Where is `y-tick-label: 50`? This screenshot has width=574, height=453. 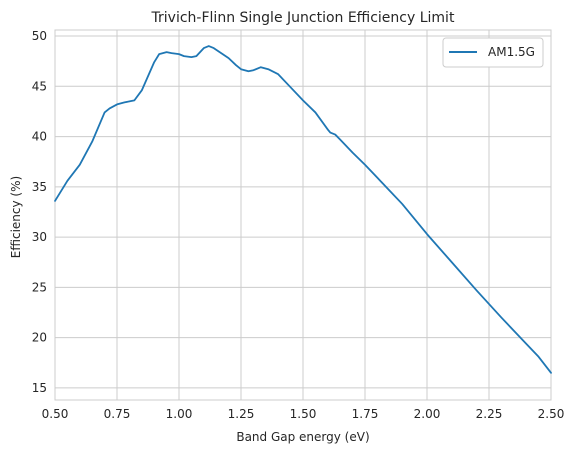
y-tick-label: 50 is located at coordinates (39, 36).